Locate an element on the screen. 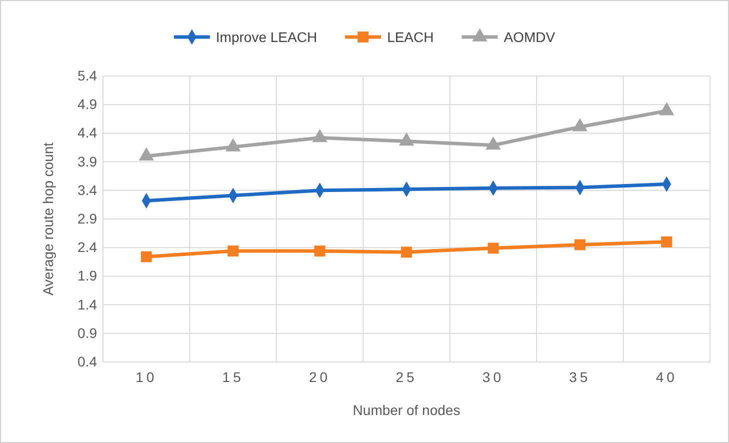 Image resolution: width=729 pixels, height=443 pixels. x-axis-title: Number of nodes is located at coordinates (406, 410).